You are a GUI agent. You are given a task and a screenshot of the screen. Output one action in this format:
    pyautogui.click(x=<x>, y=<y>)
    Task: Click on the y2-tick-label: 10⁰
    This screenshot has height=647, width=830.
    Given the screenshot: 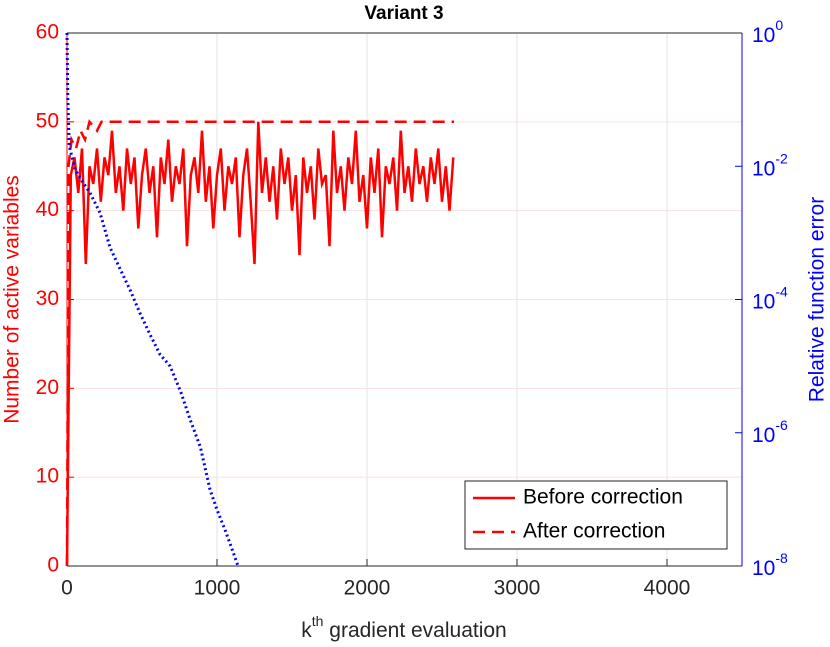 What is the action you would take?
    pyautogui.click(x=767, y=32)
    